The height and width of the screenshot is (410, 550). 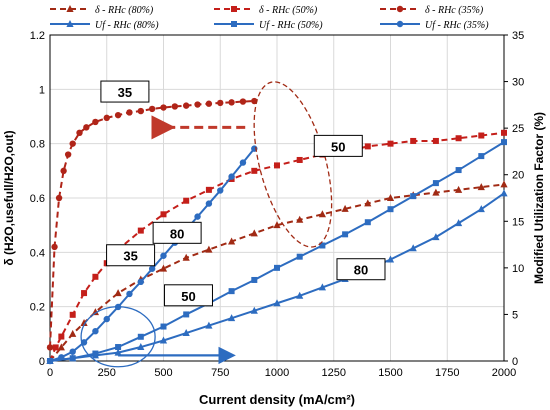 I want to click on annotation-label: 35, so click(x=130, y=256).